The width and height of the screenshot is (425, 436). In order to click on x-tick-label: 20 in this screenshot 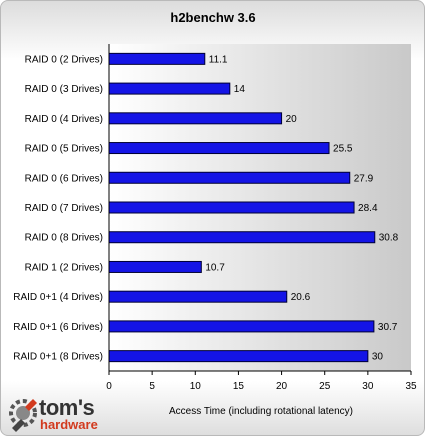, I will do `click(282, 386)`.